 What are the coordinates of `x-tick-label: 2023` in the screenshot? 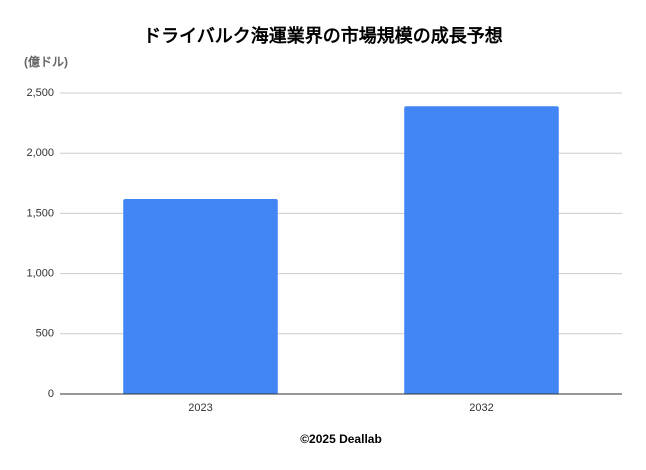 It's located at (200, 408).